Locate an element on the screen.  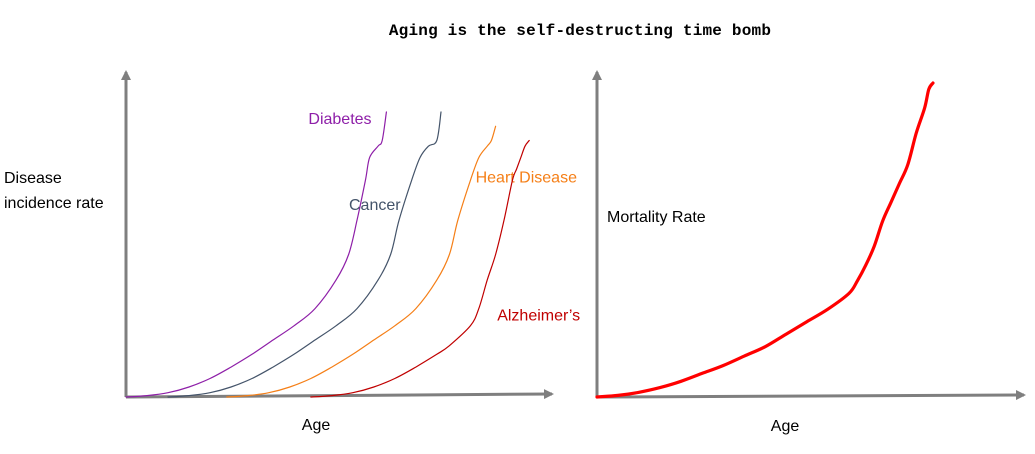
series-label-alzheimer-s: Alzheimer’s is located at coordinates (538, 316).